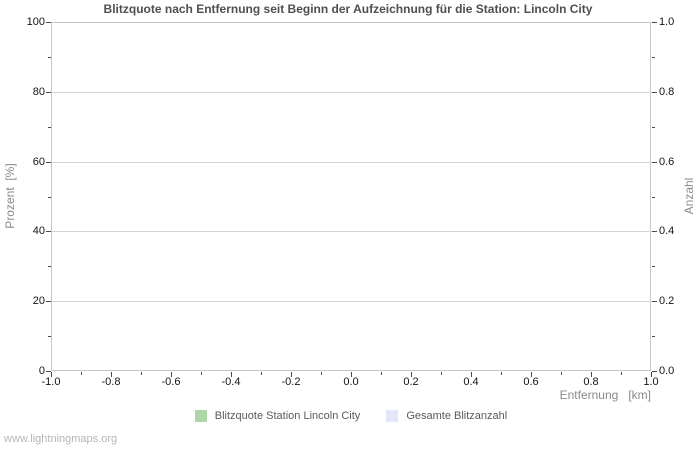  Describe the element at coordinates (38, 231) in the screenshot. I see `y-axis-left-tick-label: 40` at that location.